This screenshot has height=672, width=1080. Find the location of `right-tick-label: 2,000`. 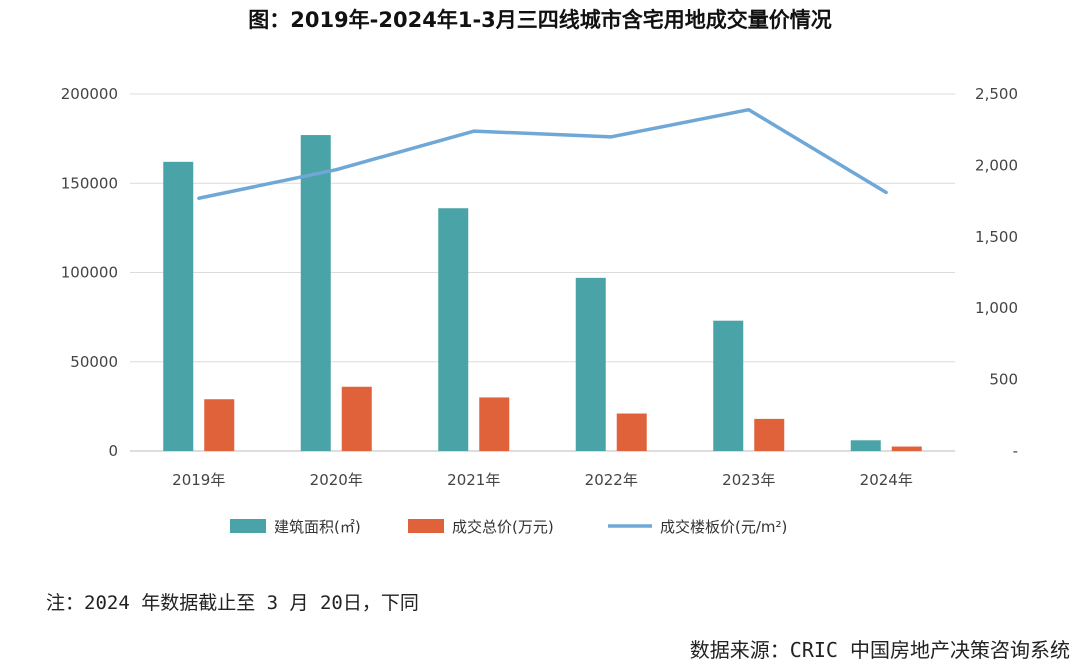

right-tick-label: 2,000 is located at coordinates (996, 165).